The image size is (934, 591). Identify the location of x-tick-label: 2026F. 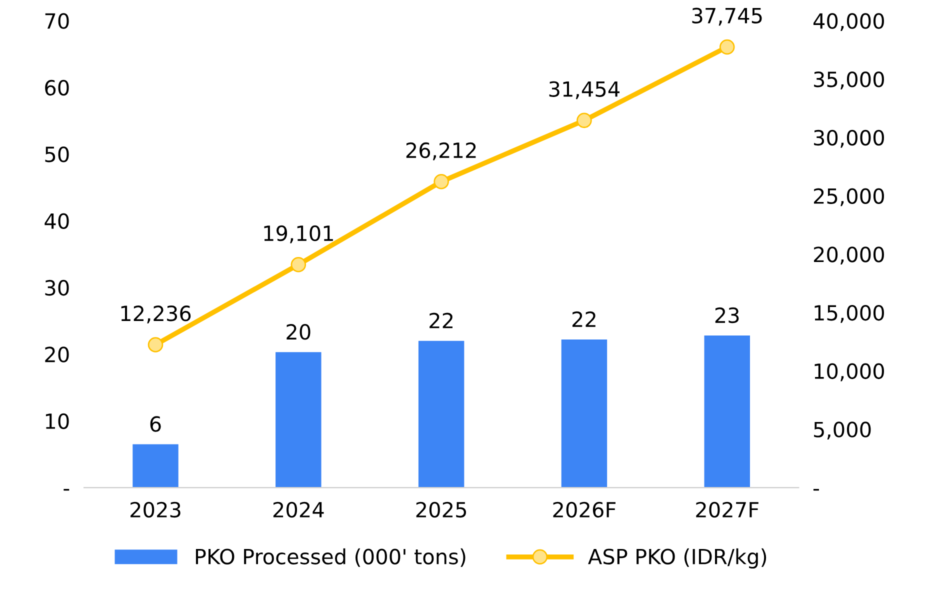
(584, 510).